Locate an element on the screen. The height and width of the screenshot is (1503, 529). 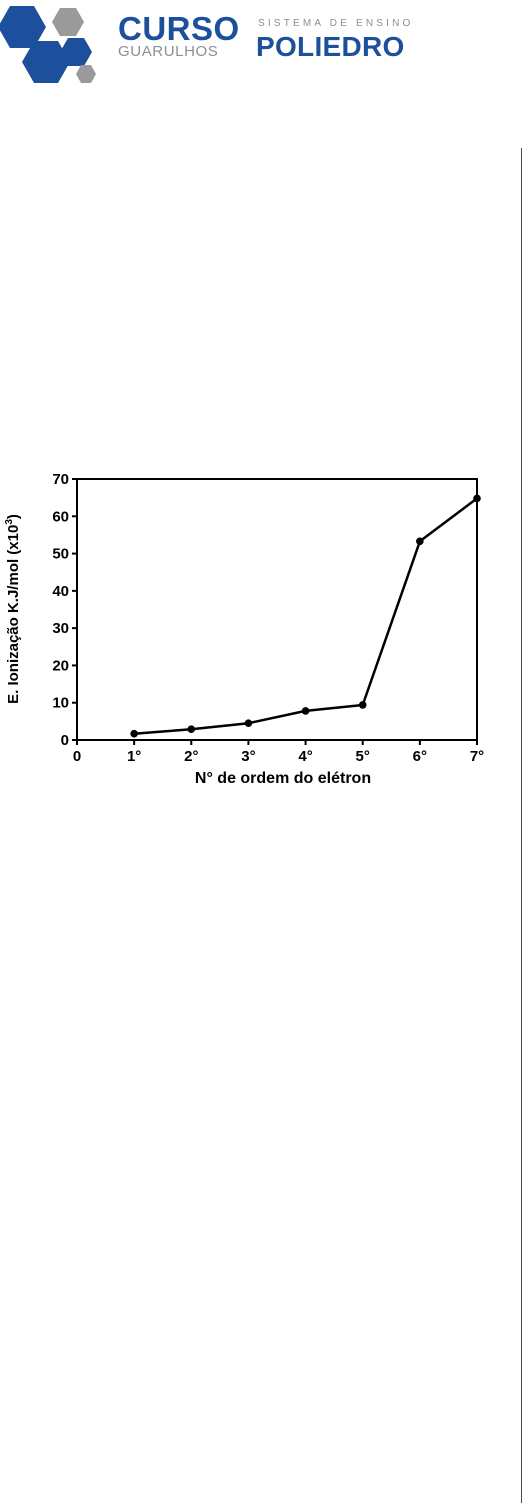
x-tick-label: 5° is located at coordinates (363, 756).